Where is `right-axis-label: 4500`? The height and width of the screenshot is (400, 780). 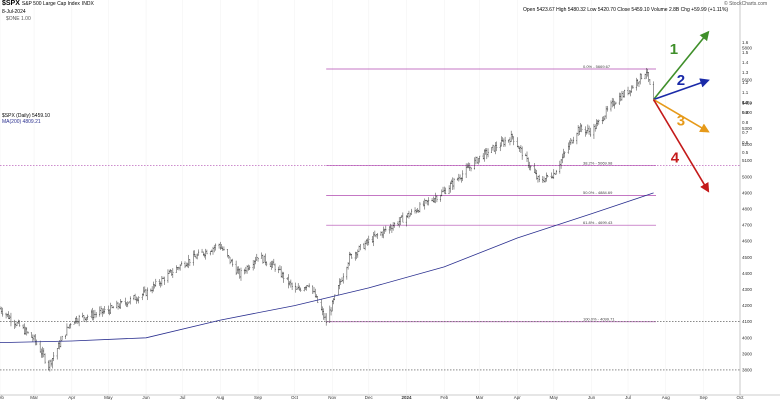
right-axis-label: 4500 is located at coordinates (747, 257).